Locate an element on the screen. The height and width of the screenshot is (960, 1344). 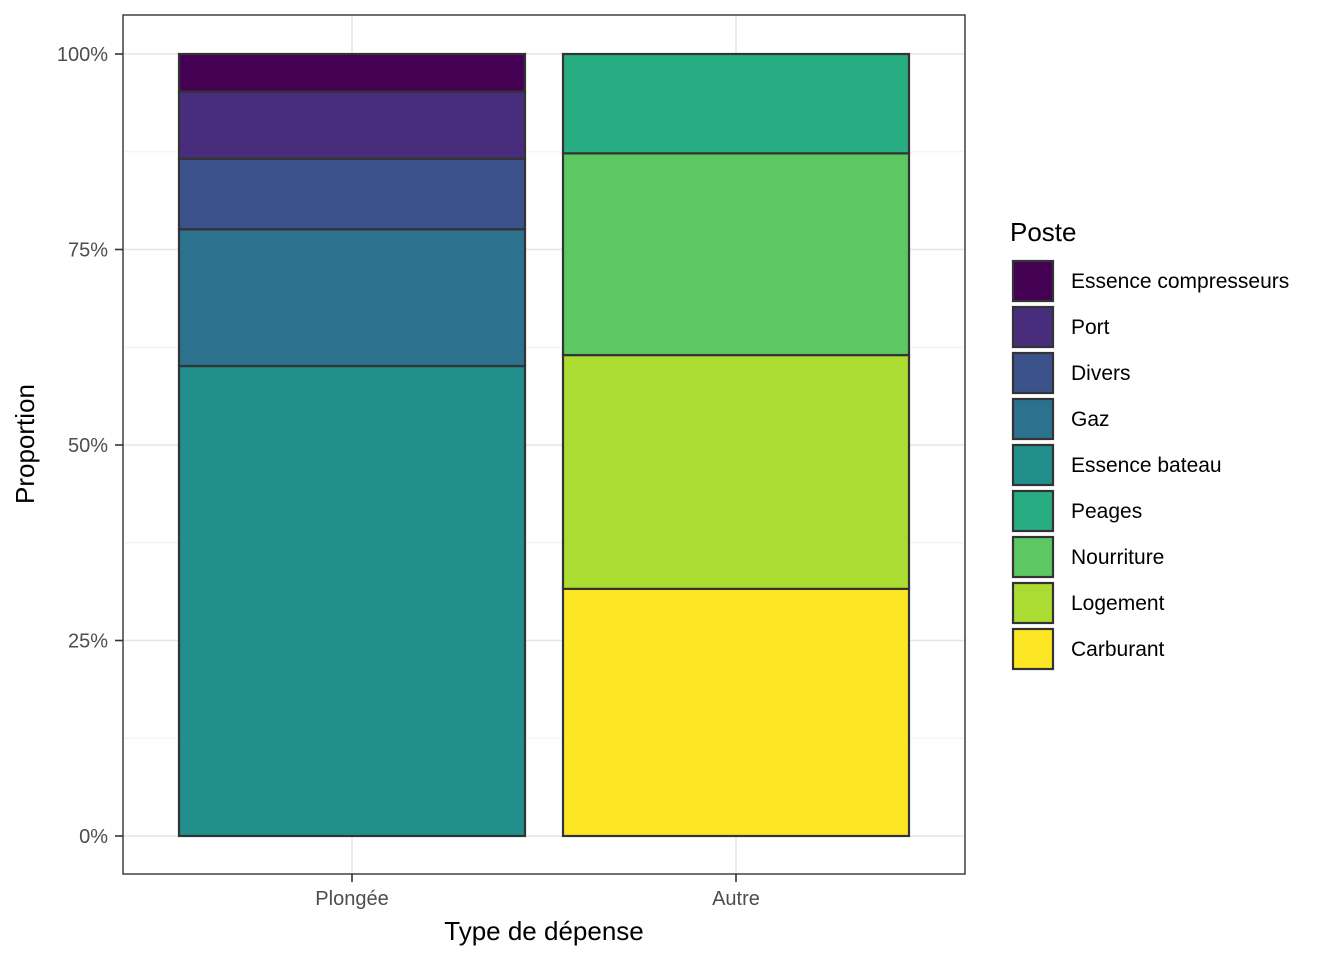
x-tick-label: Autre is located at coordinates (736, 899).